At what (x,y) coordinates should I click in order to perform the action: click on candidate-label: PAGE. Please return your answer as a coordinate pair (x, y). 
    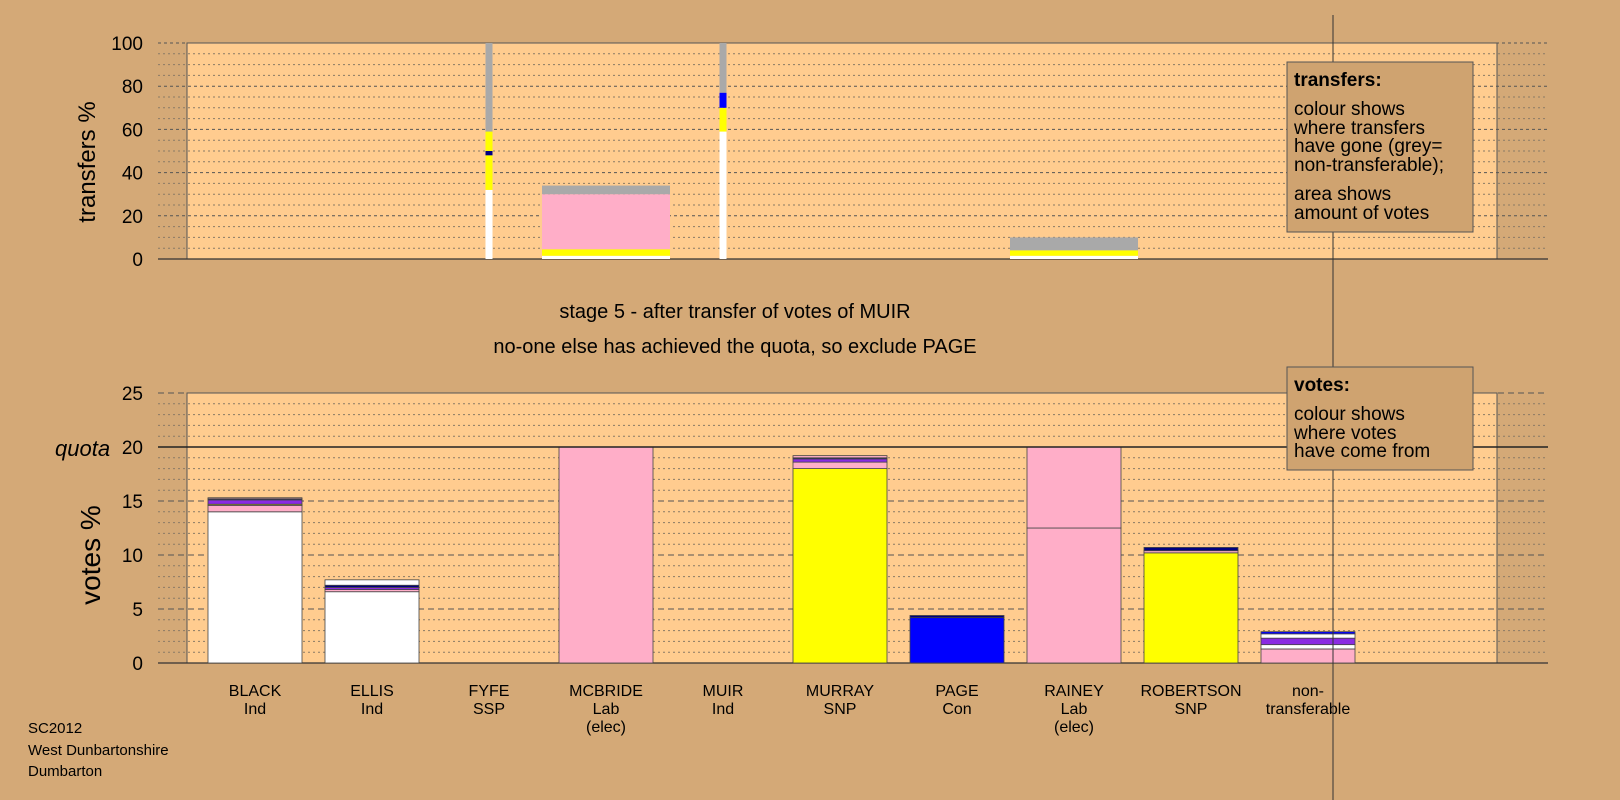
    Looking at the image, I should click on (956, 691).